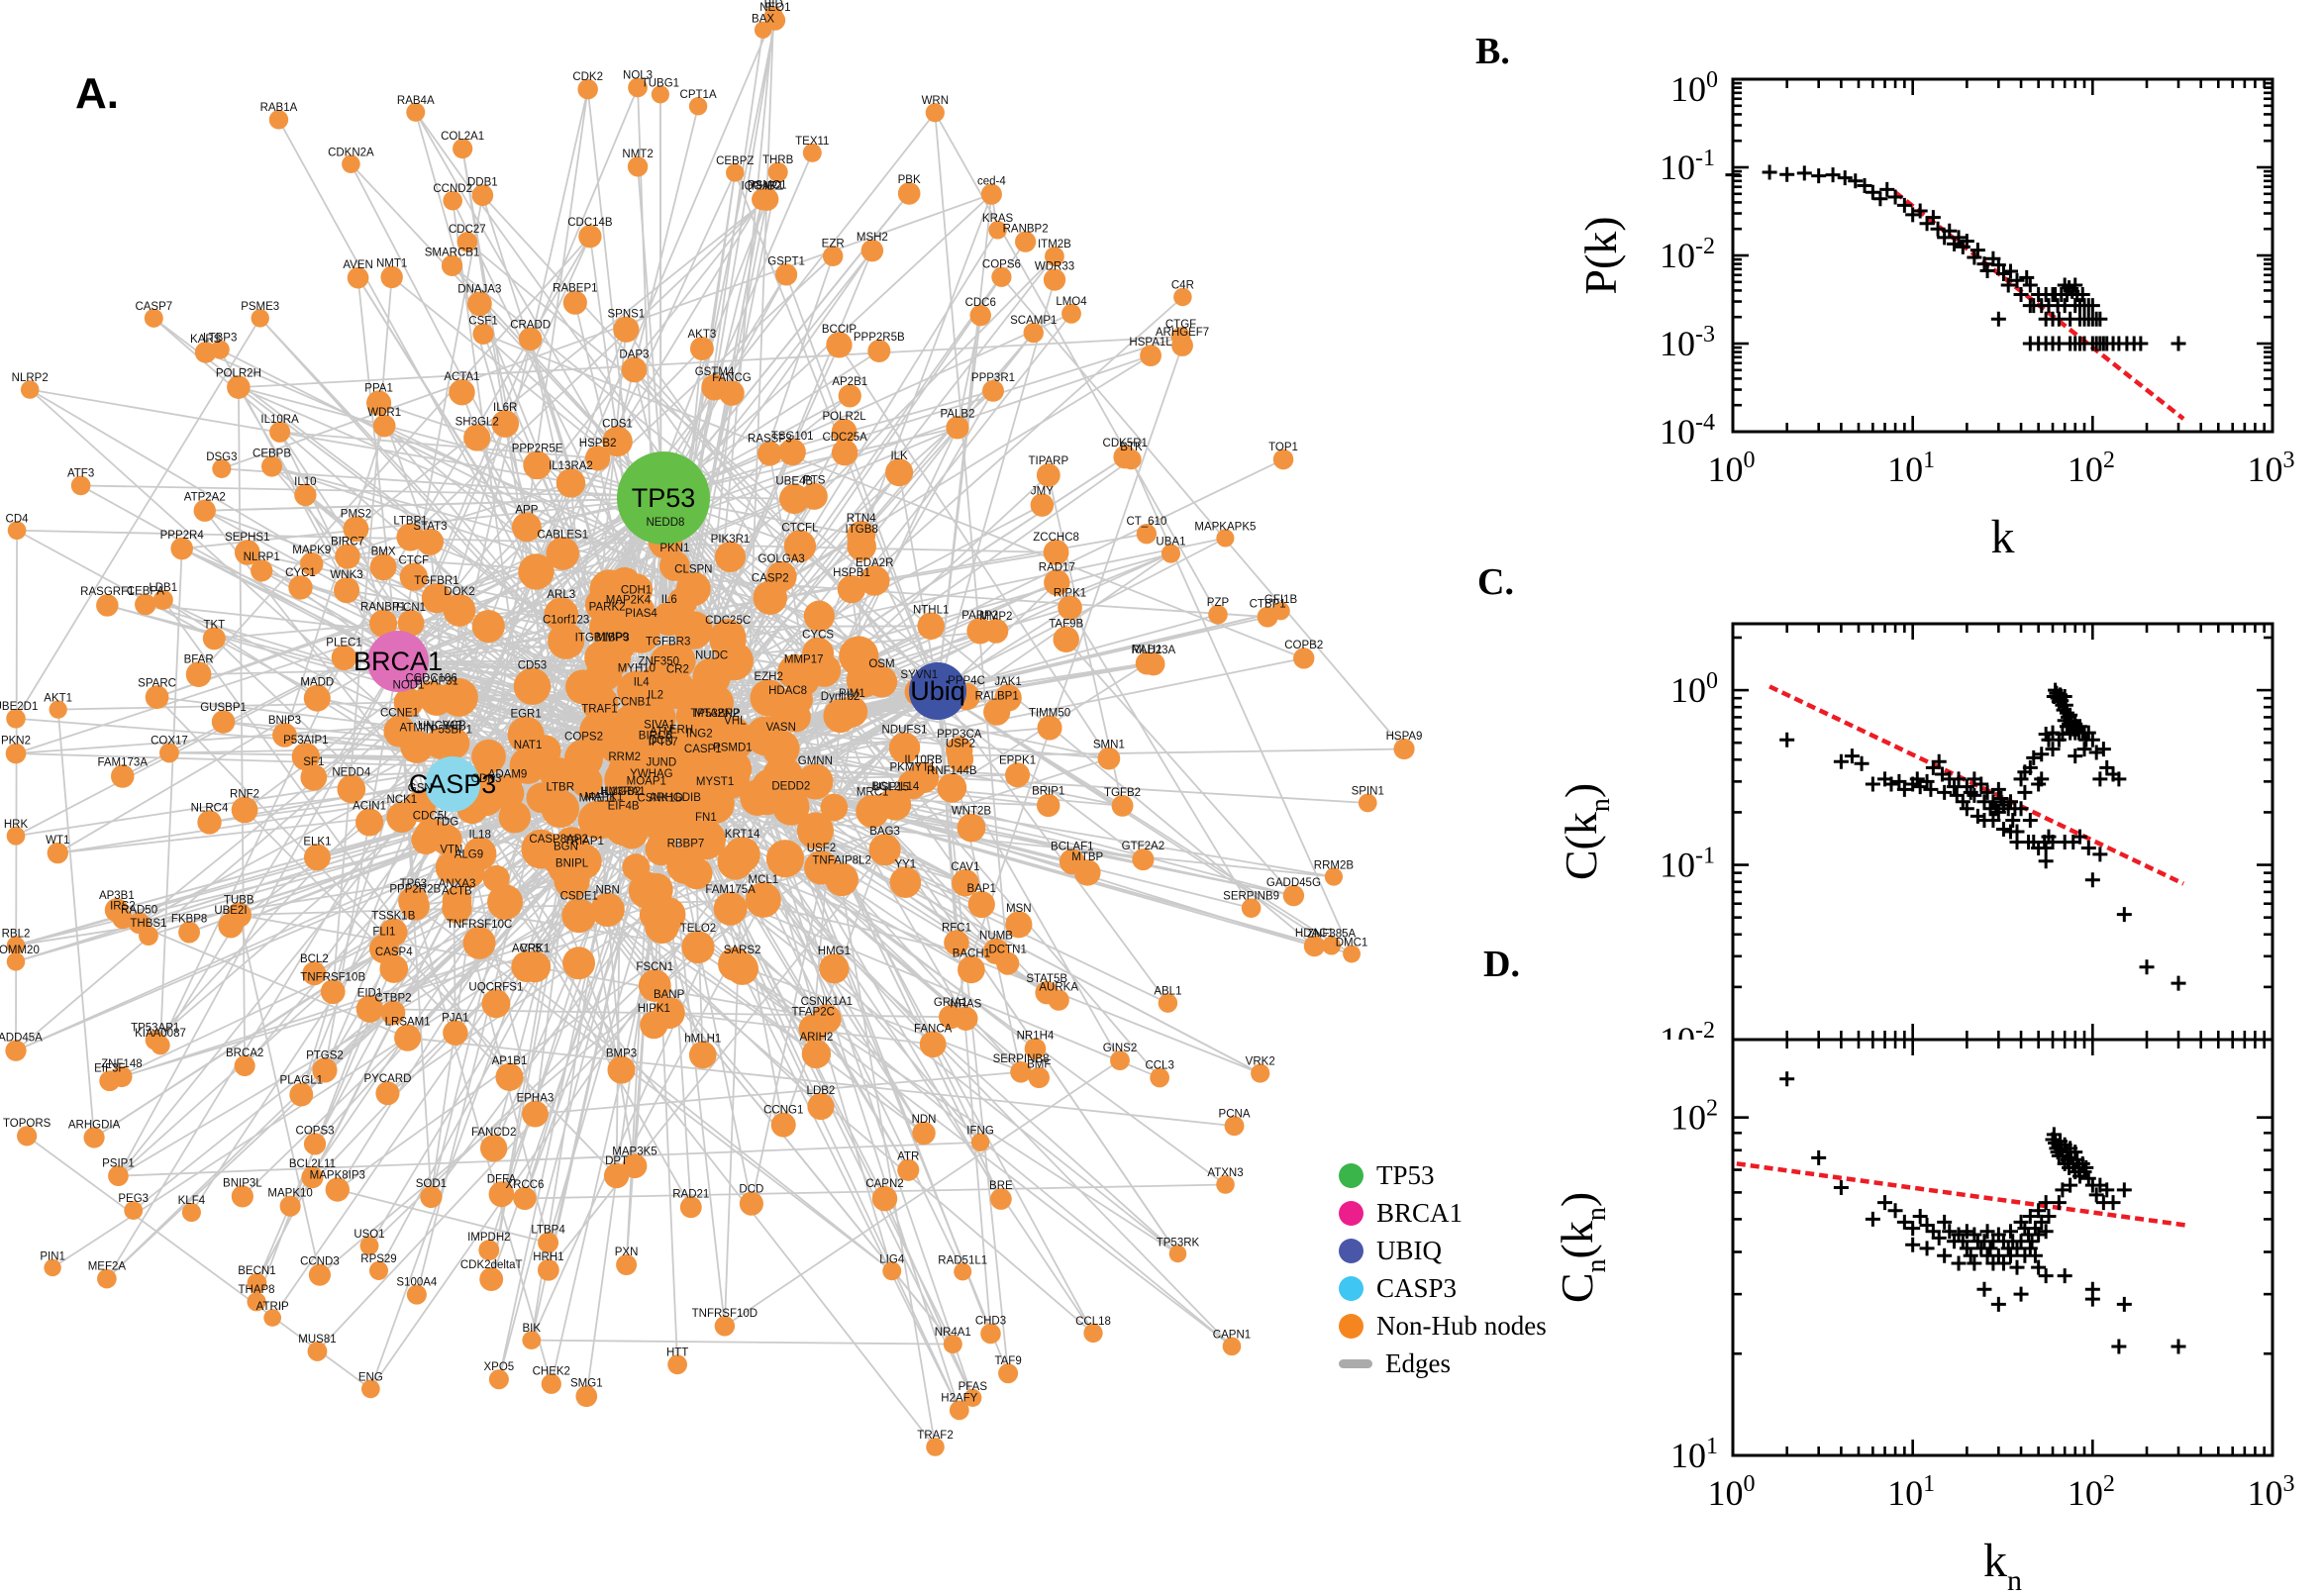 This screenshot has height=1596, width=2323. Describe the element at coordinates (822, 848) in the screenshot. I see `gene-label: USF2` at that location.